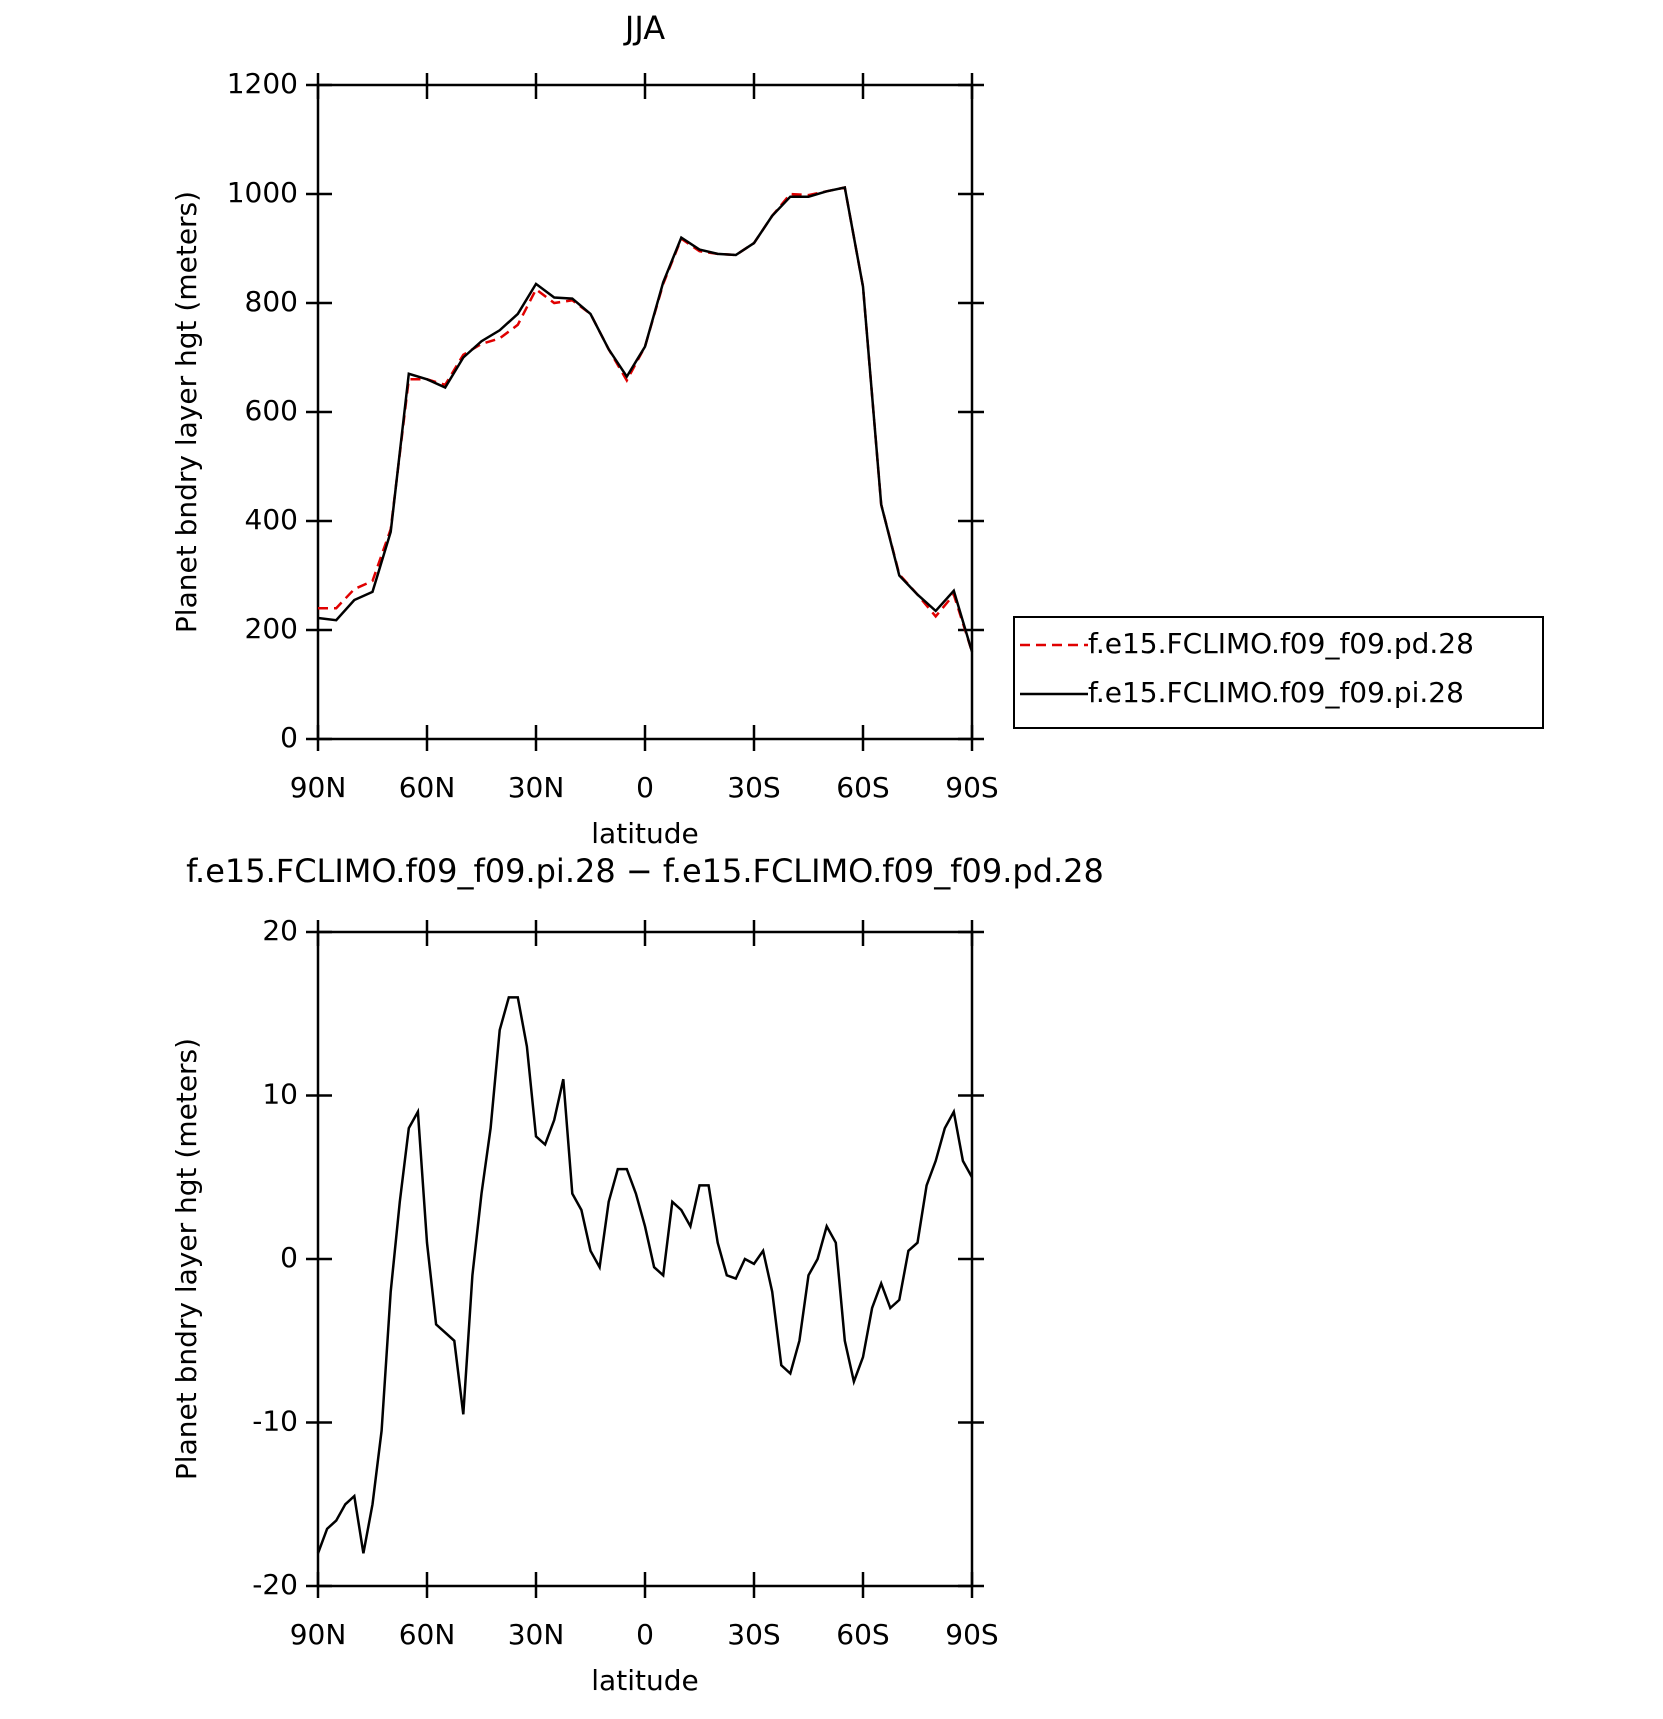 The image size is (1663, 1719). I want to click on y-tick-label: 600, so click(271, 410).